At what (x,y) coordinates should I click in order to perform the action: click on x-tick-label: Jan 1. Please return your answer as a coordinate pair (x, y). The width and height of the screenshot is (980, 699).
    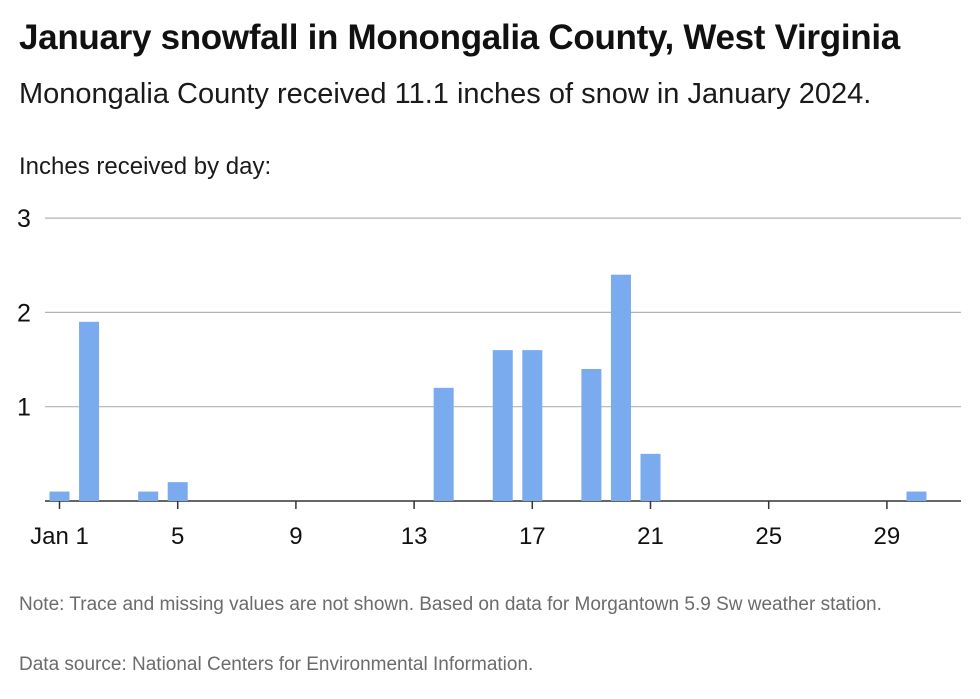
    Looking at the image, I should click on (59, 536).